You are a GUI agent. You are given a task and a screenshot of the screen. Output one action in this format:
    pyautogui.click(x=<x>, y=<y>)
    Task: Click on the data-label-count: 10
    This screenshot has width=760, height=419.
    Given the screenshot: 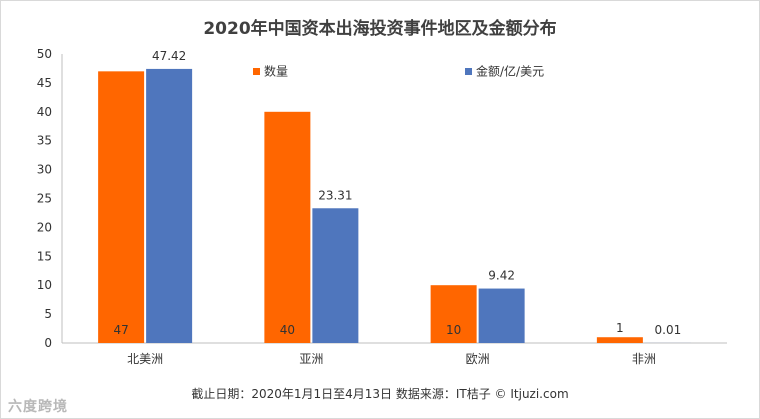 What is the action you would take?
    pyautogui.click(x=453, y=330)
    